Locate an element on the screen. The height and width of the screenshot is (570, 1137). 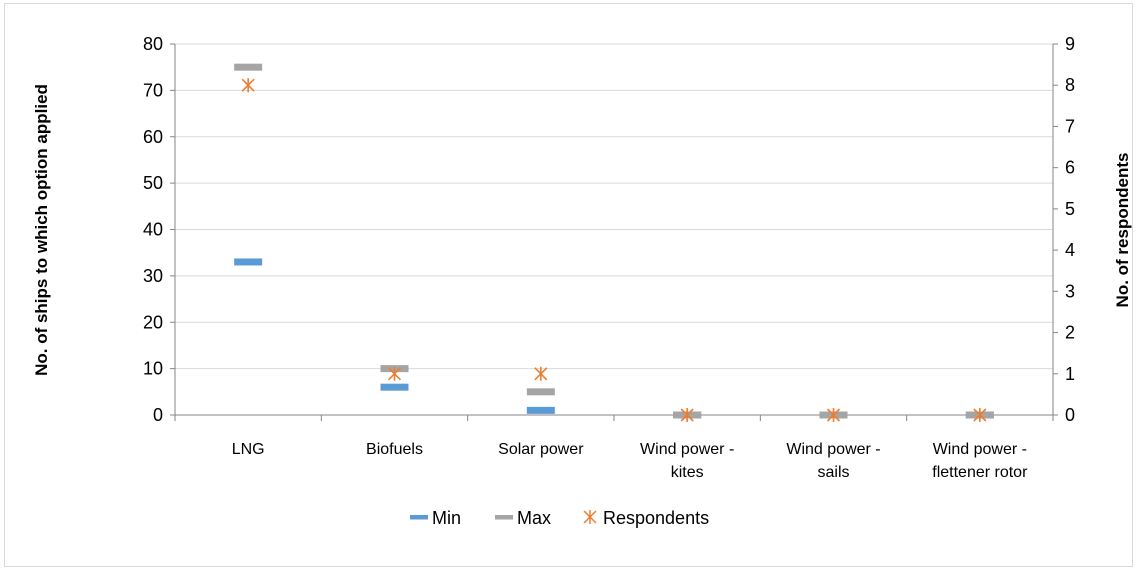
legend-label: Max is located at coordinates (534, 518).